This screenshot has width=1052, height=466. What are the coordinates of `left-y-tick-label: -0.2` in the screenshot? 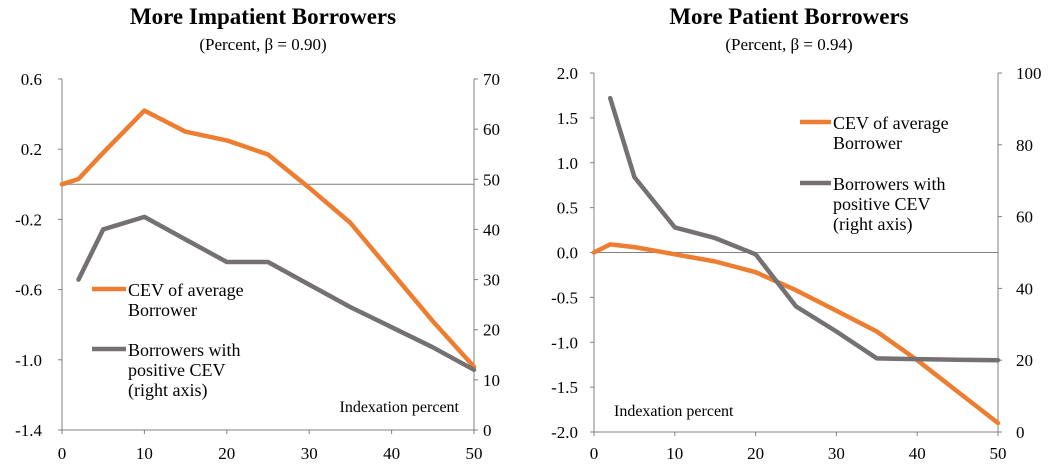 It's located at (28, 219).